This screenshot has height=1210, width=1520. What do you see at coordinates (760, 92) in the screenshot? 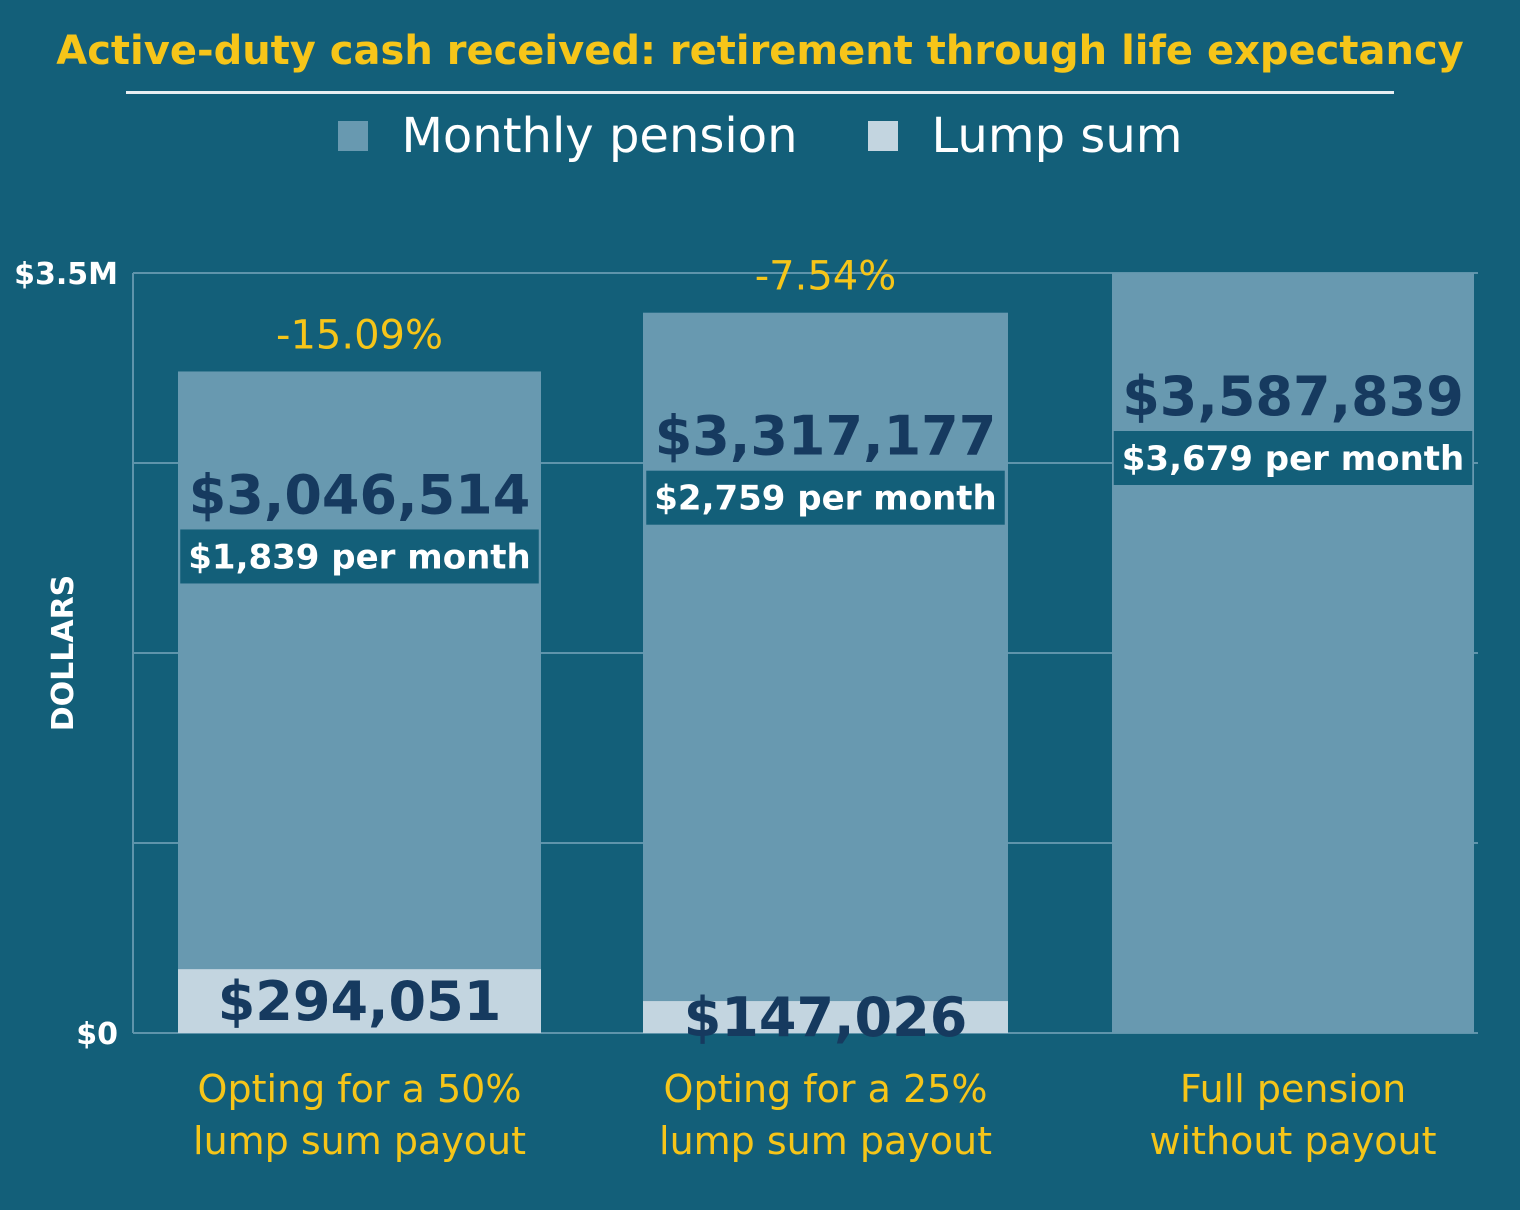
I see `title-divider` at bounding box center [760, 92].